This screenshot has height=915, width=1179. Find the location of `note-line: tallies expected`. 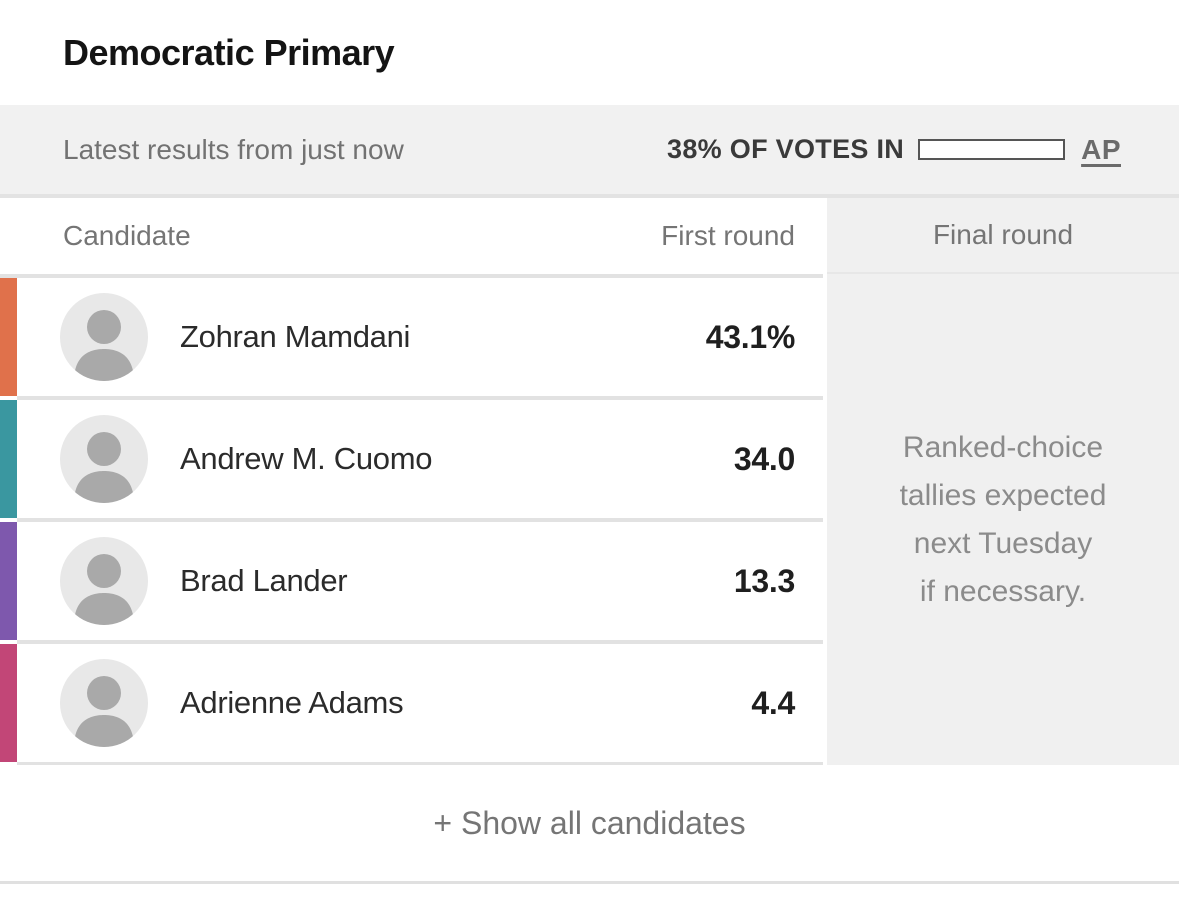

note-line: tallies expected is located at coordinates (1003, 495).